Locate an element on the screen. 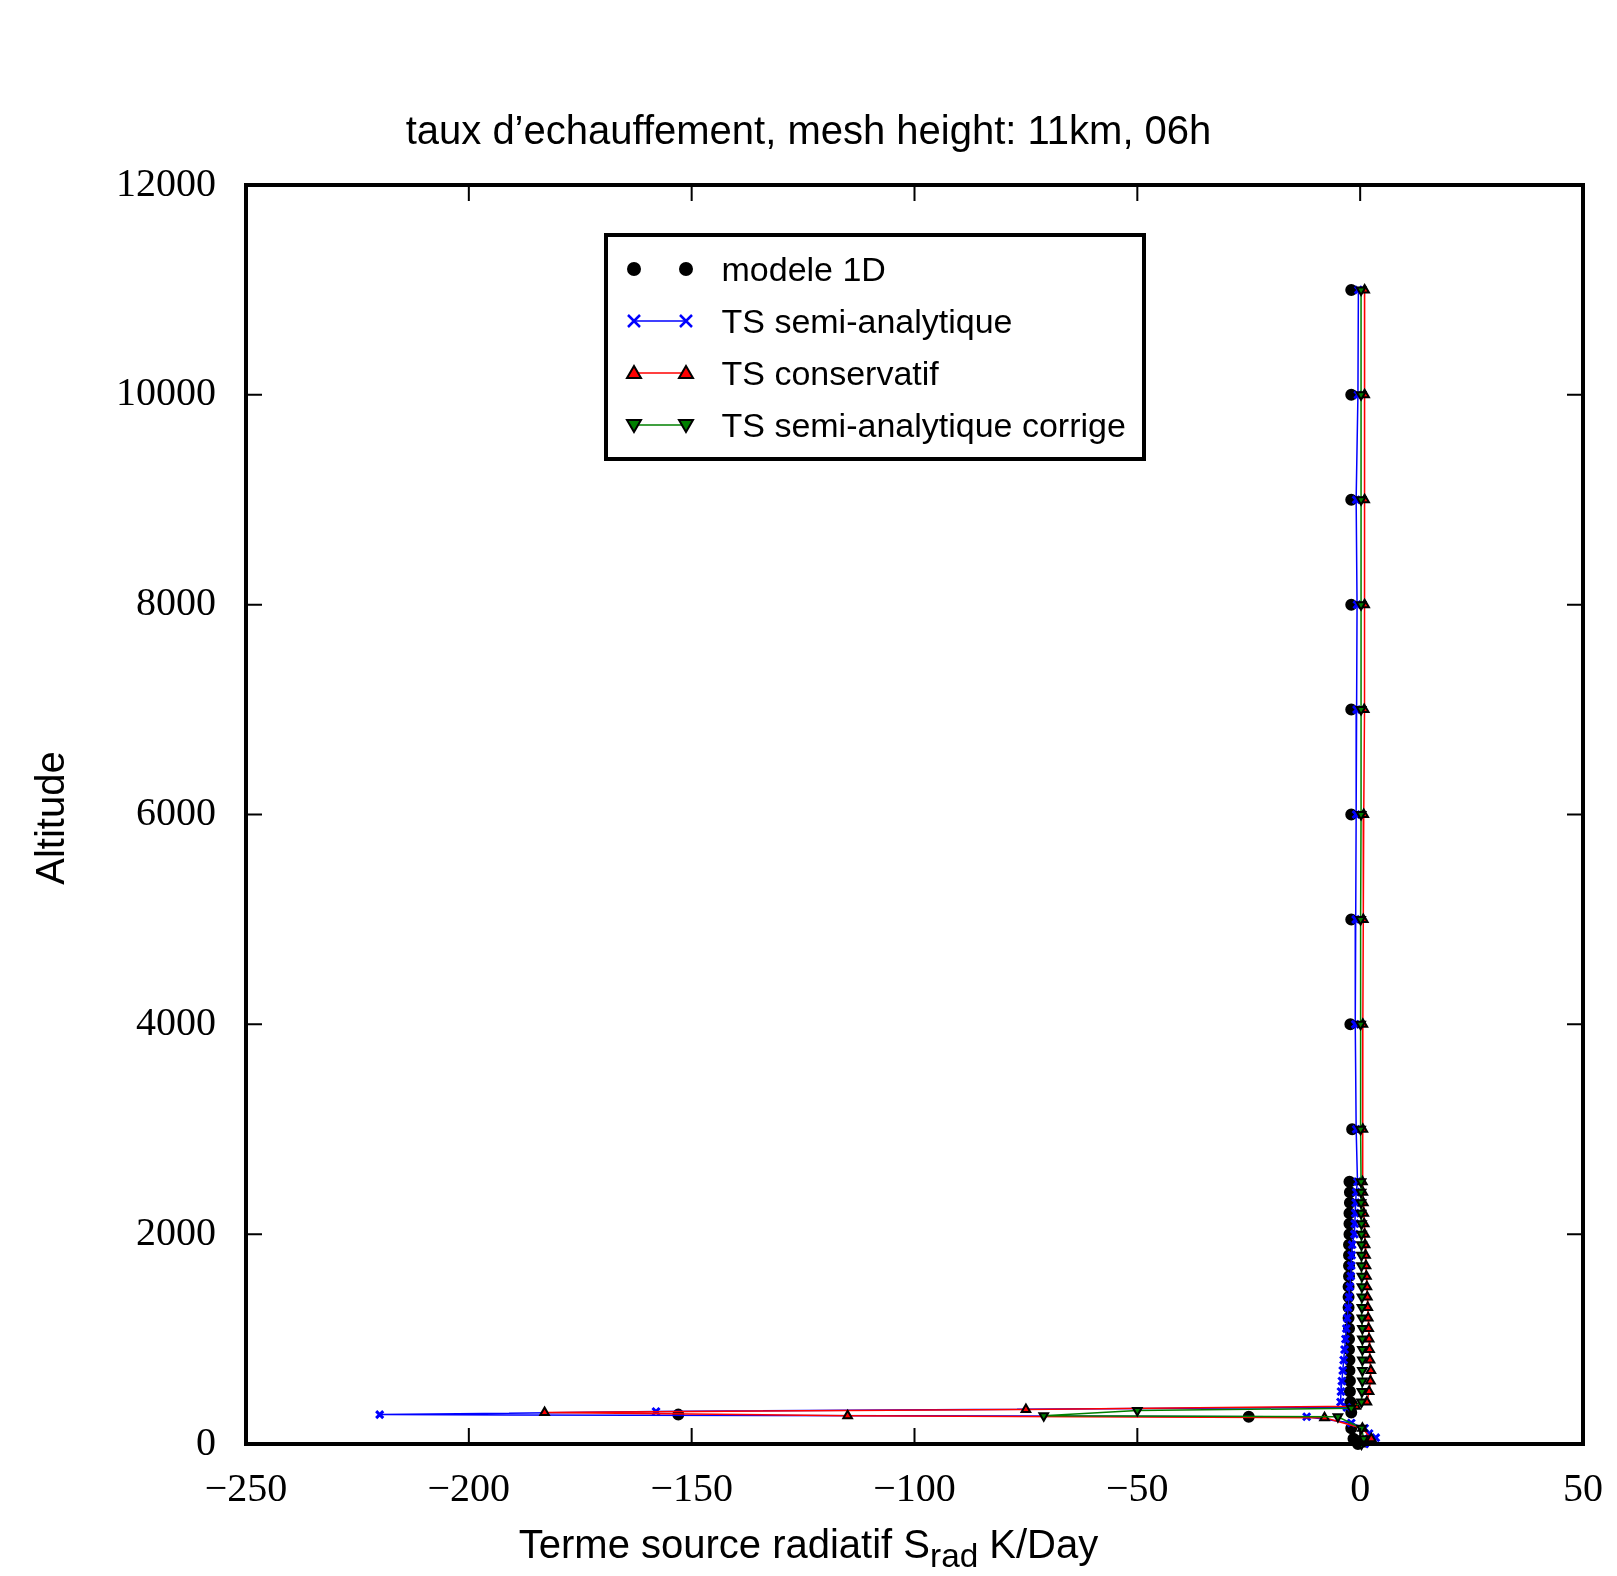 This screenshot has height=1576, width=1617. chart-title: taux d’echauffement, mesh height: 11km, 06h is located at coordinates (808, 130).